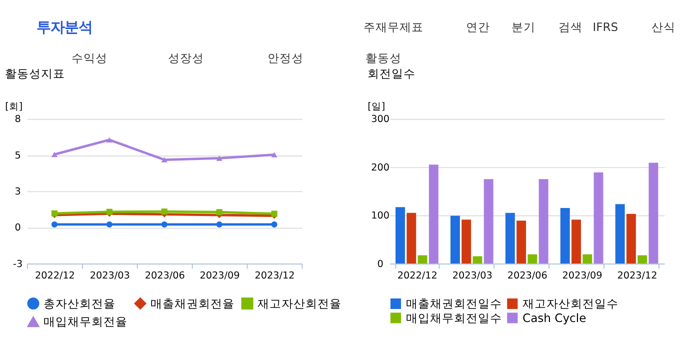  What do you see at coordinates (663, 27) in the screenshot?
I see `text: 산식` at bounding box center [663, 27].